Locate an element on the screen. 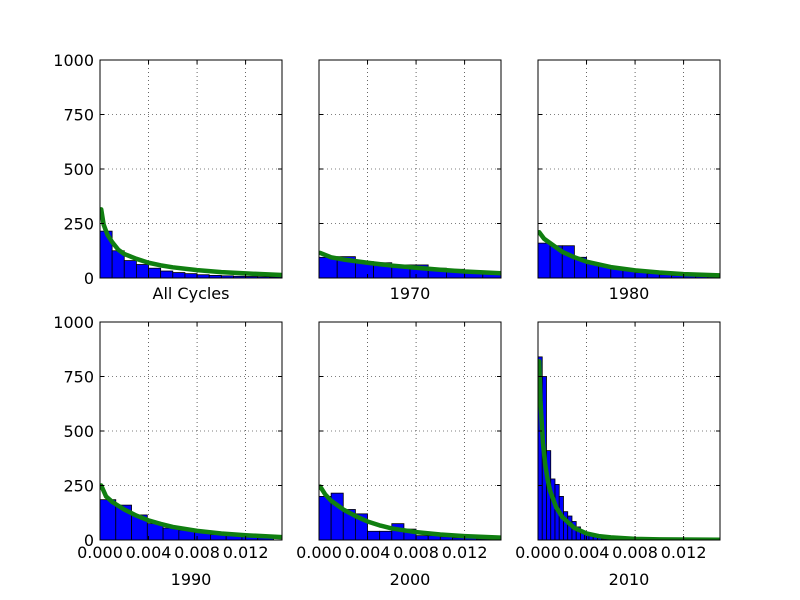 This screenshot has height=600, width=800. panel-2: 1980 is located at coordinates (629, 181).